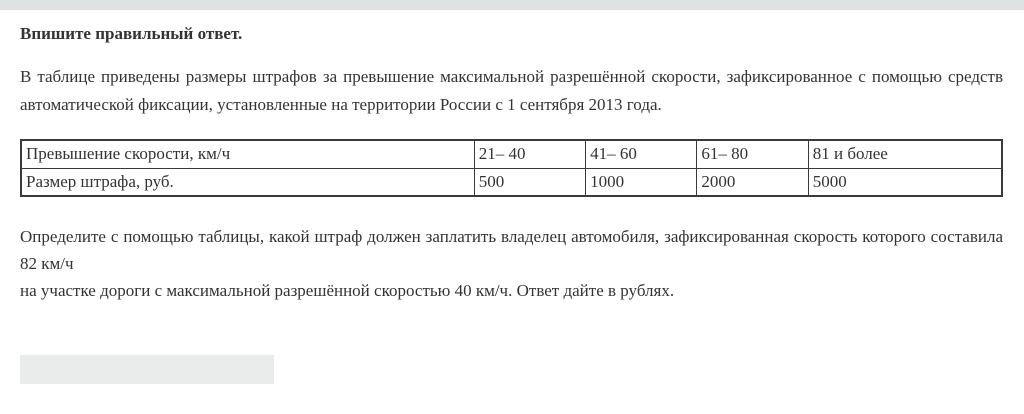 The height and width of the screenshot is (414, 1024). What do you see at coordinates (641, 182) in the screenshot?
I see `fine-value-cell: 1000` at bounding box center [641, 182].